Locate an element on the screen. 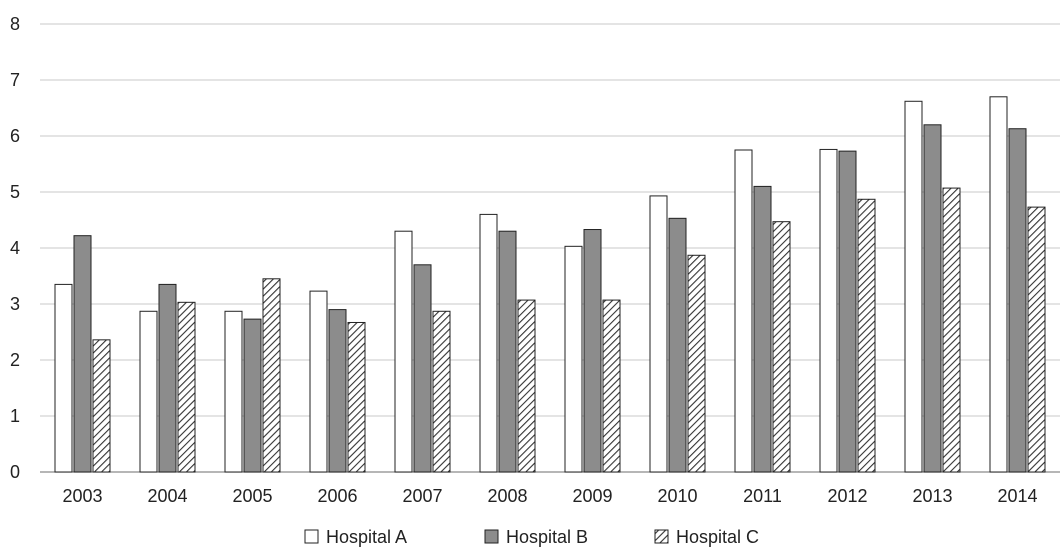 This screenshot has height=552, width=1060. legend-label: Hospital C is located at coordinates (717, 537).